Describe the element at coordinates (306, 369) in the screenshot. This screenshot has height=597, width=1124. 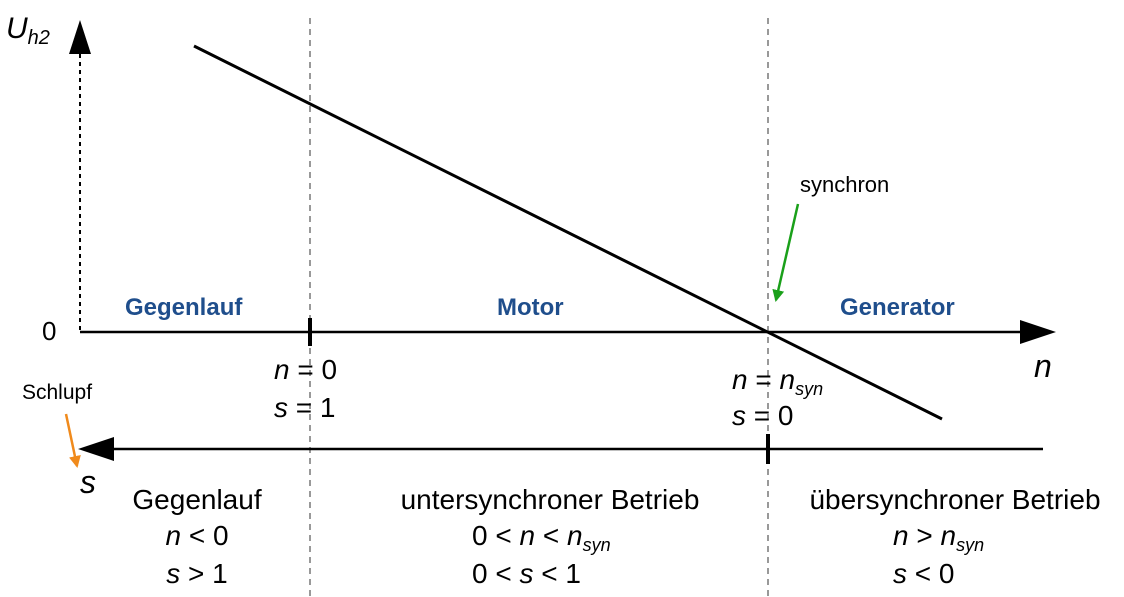
I see `marker-n0-n: n = 0` at that location.